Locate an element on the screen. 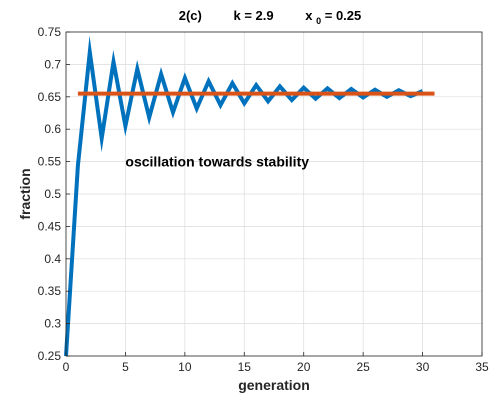 Image resolution: width=499 pixels, height=402 pixels. title-x0-var: x is located at coordinates (309, 15).